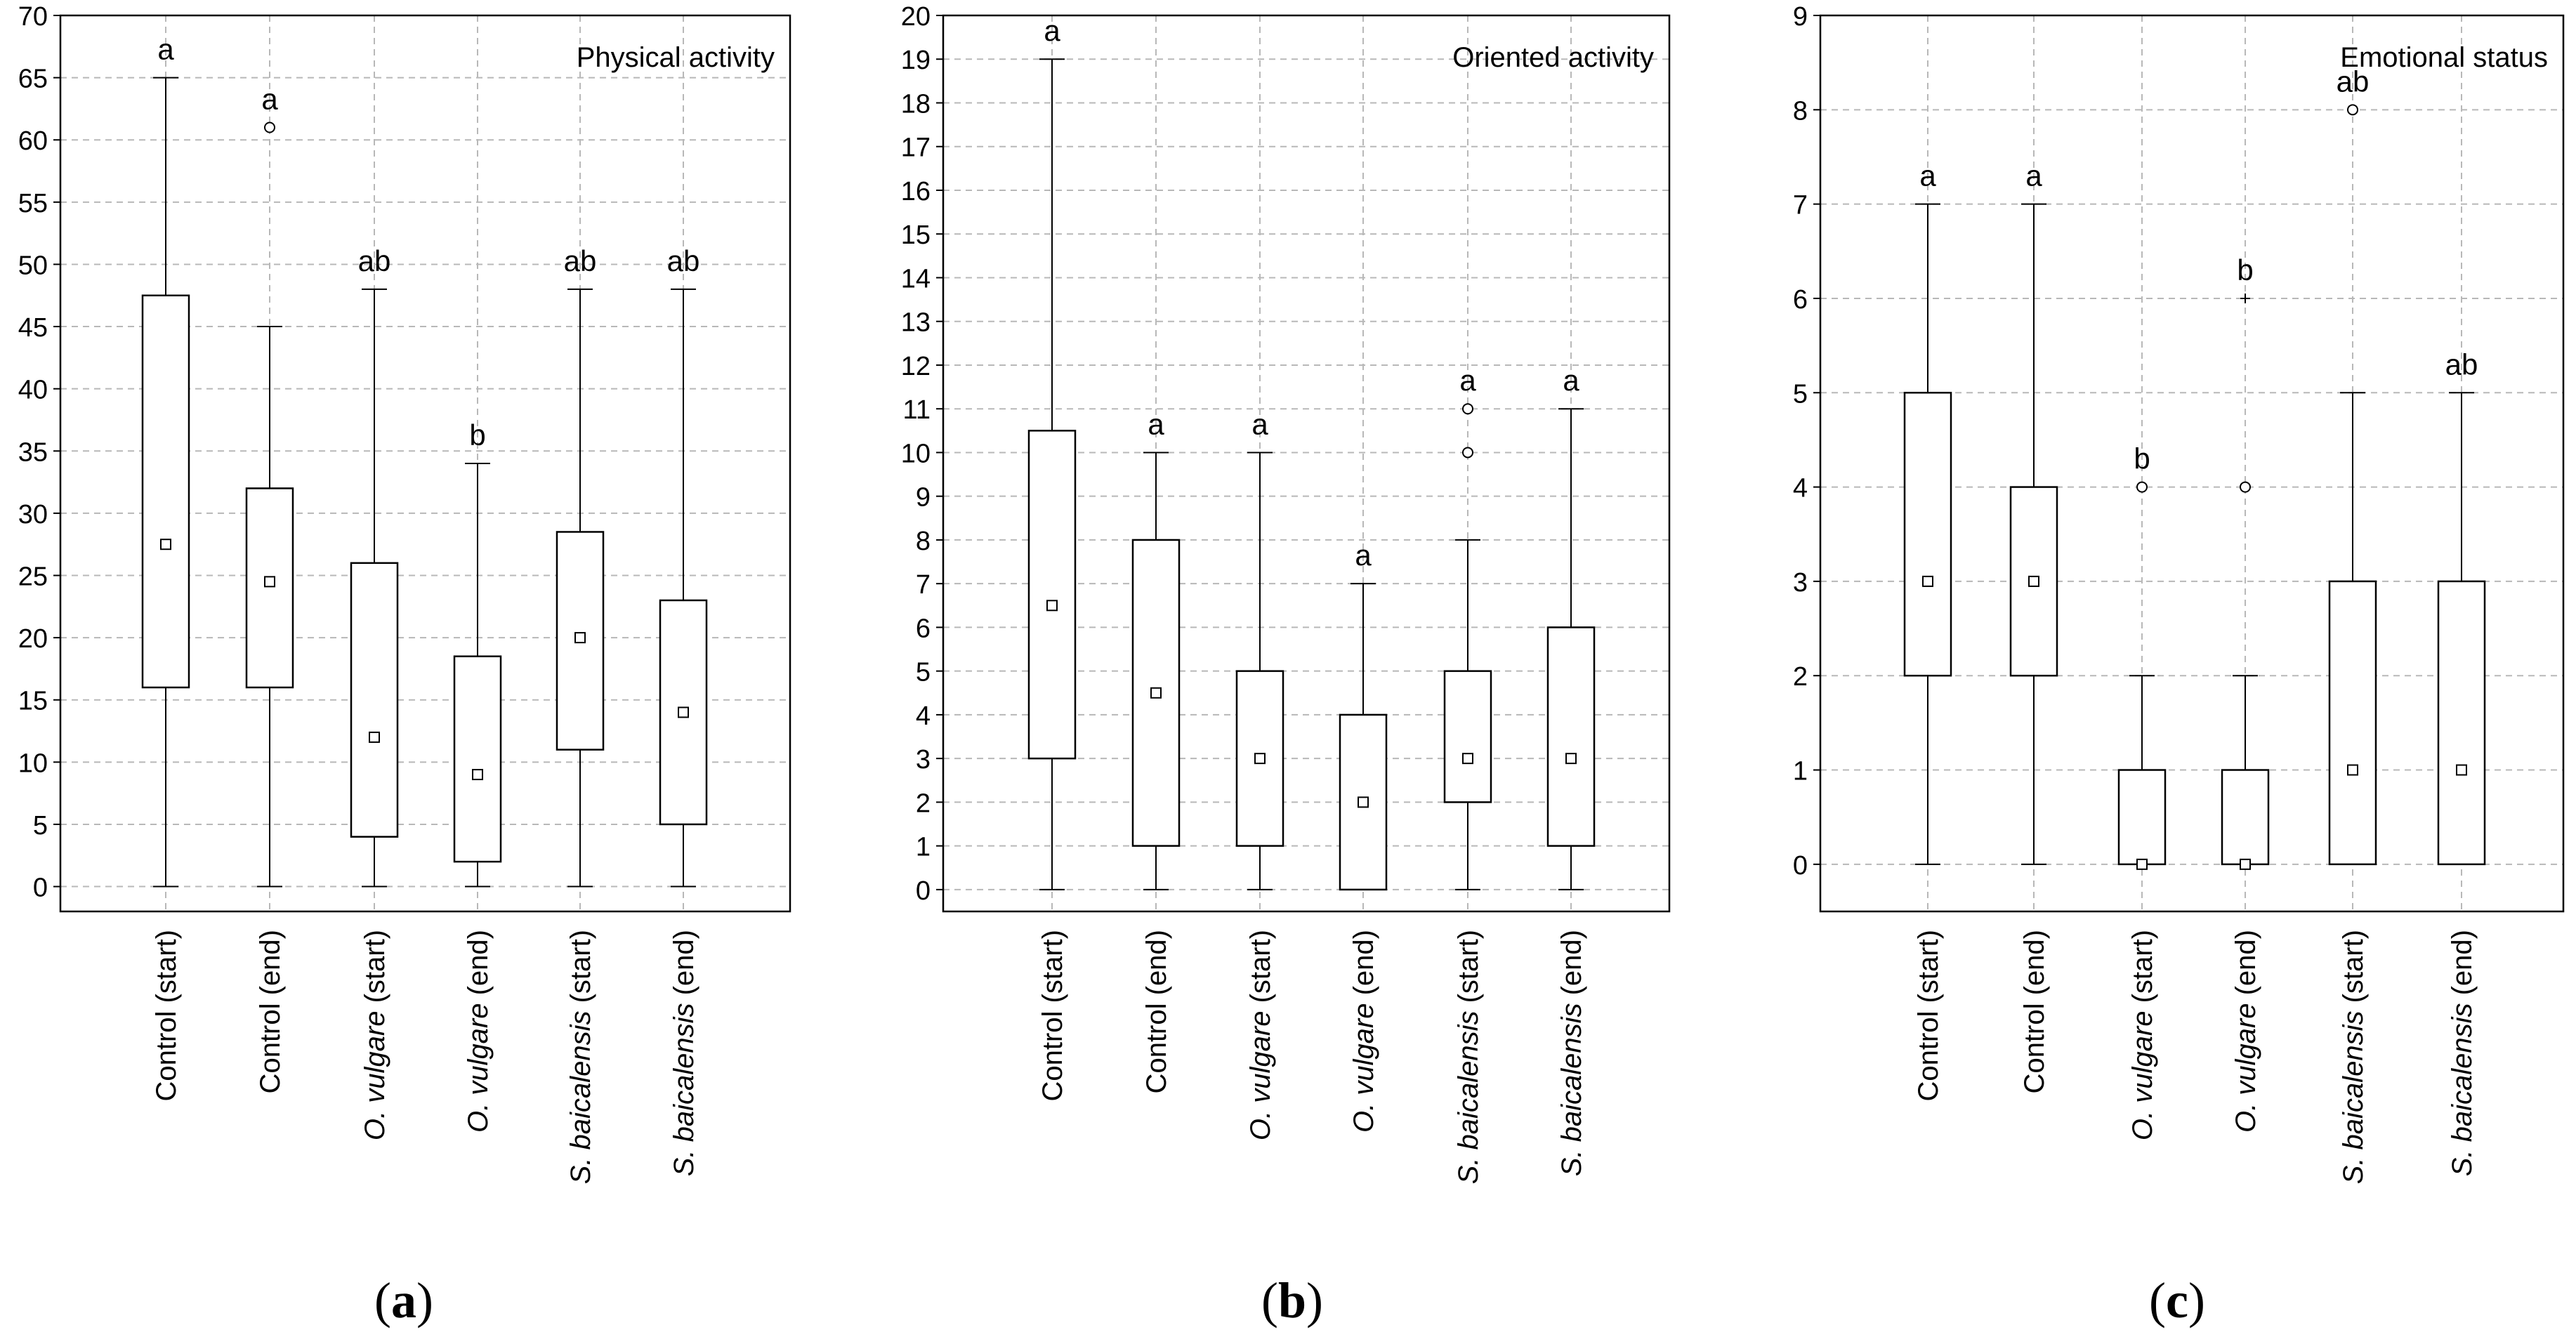  What do you see at coordinates (33, 79) in the screenshot?
I see `y-tick-label: 65` at bounding box center [33, 79].